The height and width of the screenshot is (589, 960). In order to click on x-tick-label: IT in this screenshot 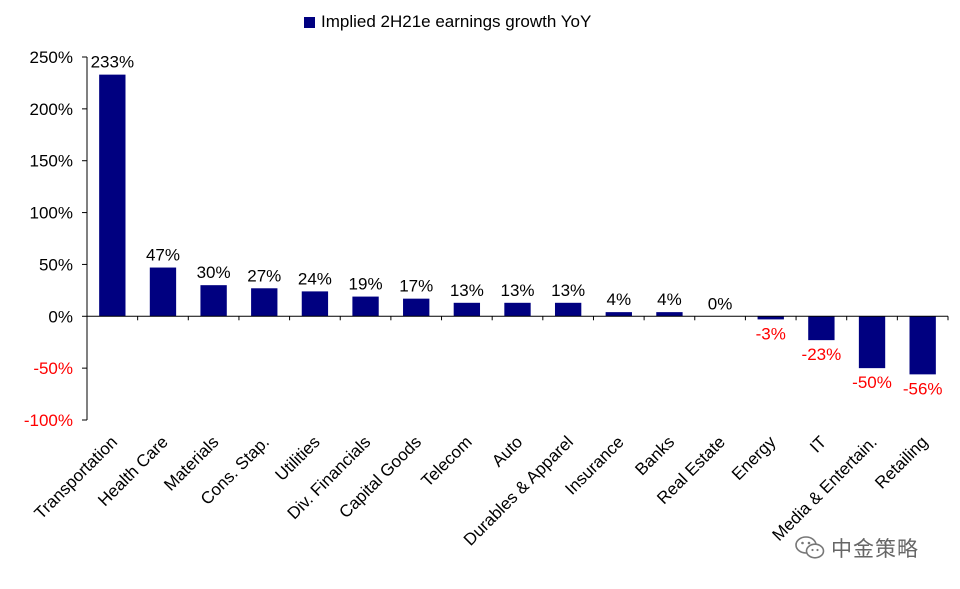, I will do `click(818, 444)`.